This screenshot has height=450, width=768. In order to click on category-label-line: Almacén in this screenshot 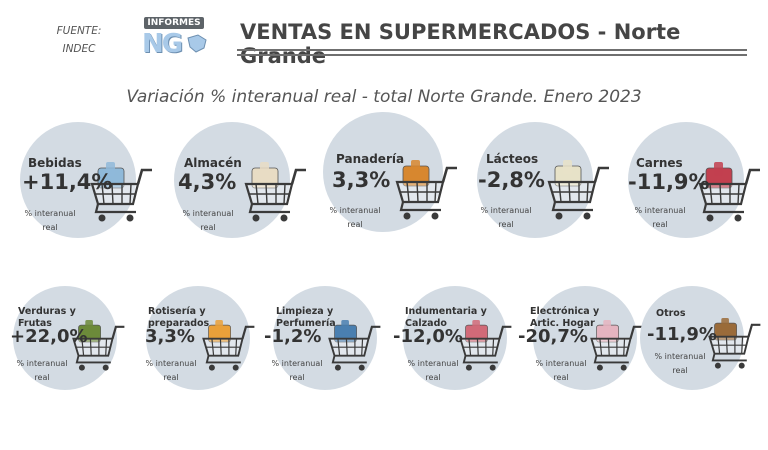, I will do `click(213, 163)`.